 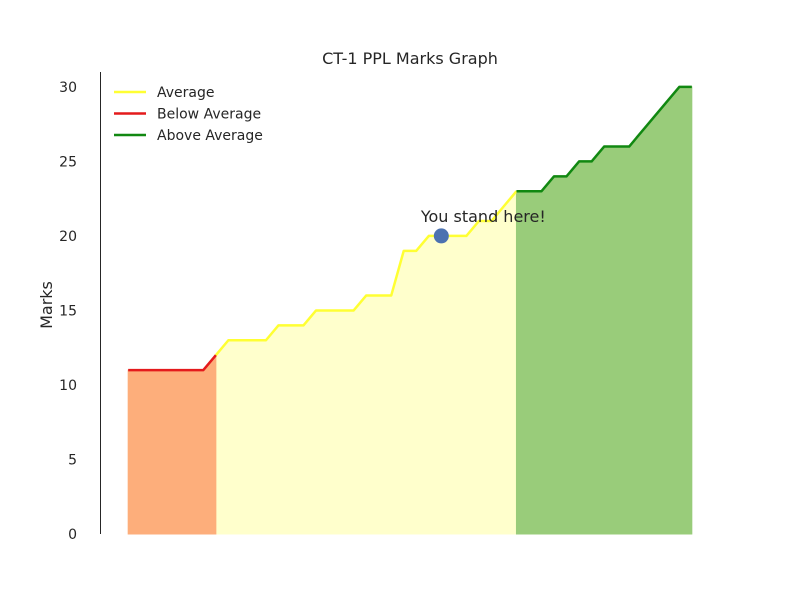 I want to click on line-average, so click(x=366, y=273).